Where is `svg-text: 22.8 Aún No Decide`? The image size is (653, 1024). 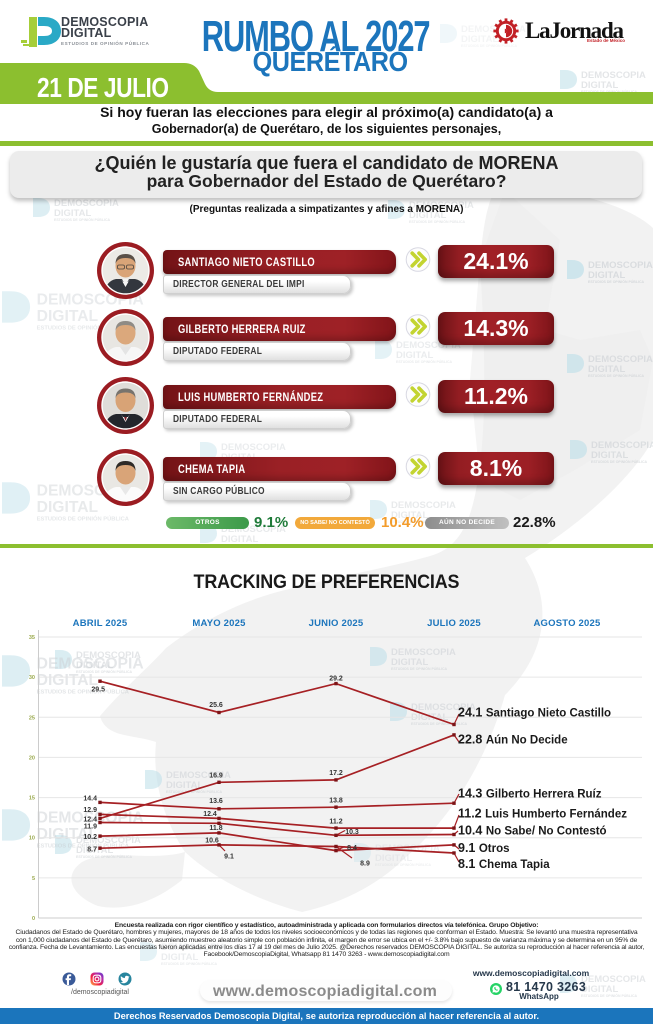 svg-text: 22.8 Aún No Decide is located at coordinates (513, 740).